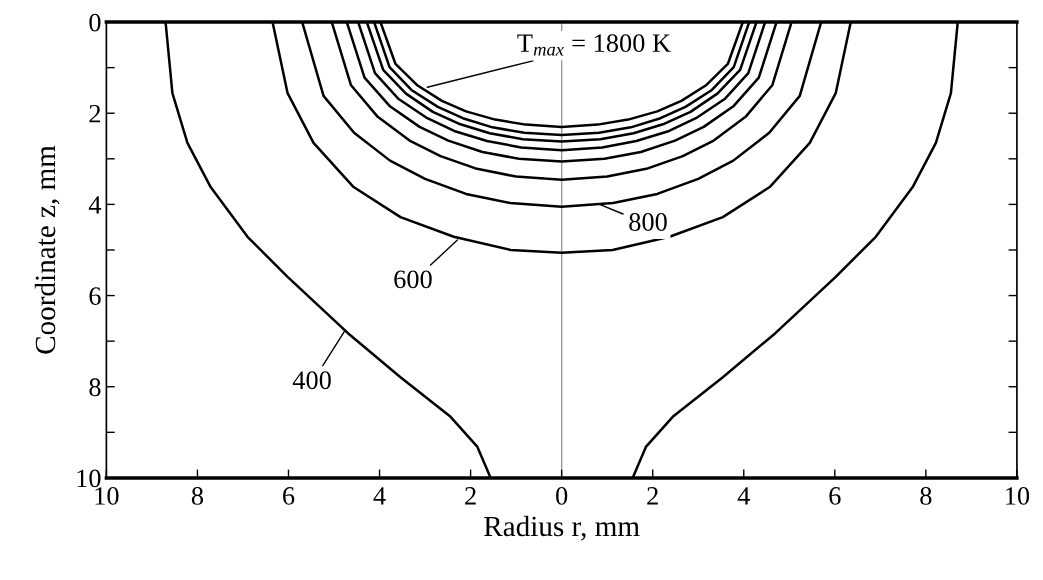 Image resolution: width=1043 pixels, height=580 pixels. Describe the element at coordinates (95, 22) in the screenshot. I see `y-tick-label: 0` at that location.